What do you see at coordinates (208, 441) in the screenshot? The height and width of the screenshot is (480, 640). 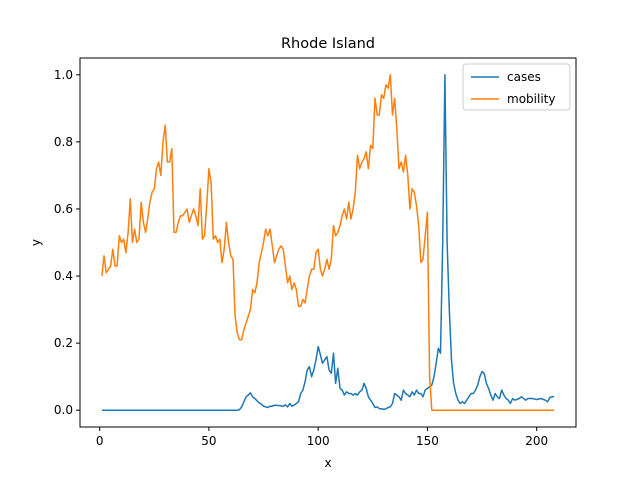 I see `x-tick-label: 50` at bounding box center [208, 441].